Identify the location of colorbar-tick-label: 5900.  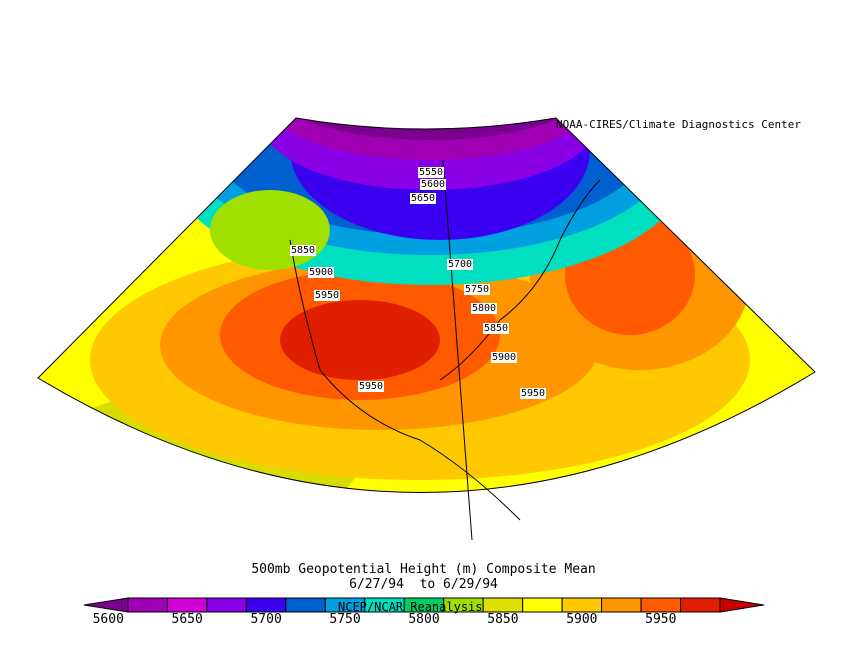
(582, 619).